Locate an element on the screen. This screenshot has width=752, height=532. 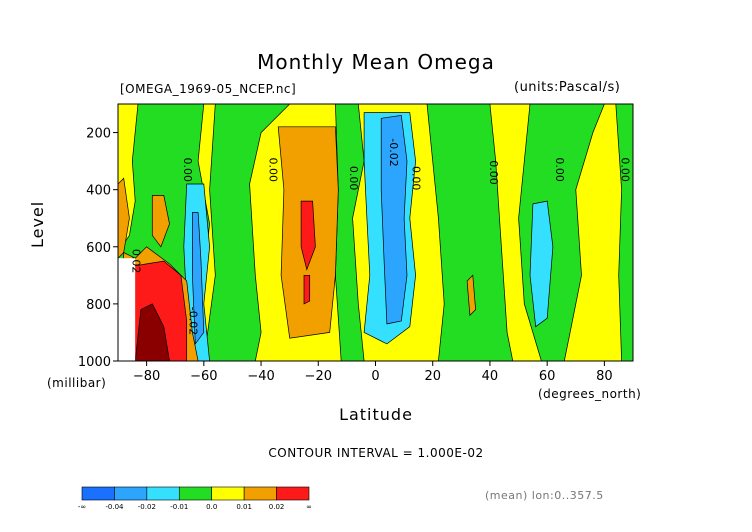
averaging-note: (mean) lon:0..357.5 is located at coordinates (544, 495).